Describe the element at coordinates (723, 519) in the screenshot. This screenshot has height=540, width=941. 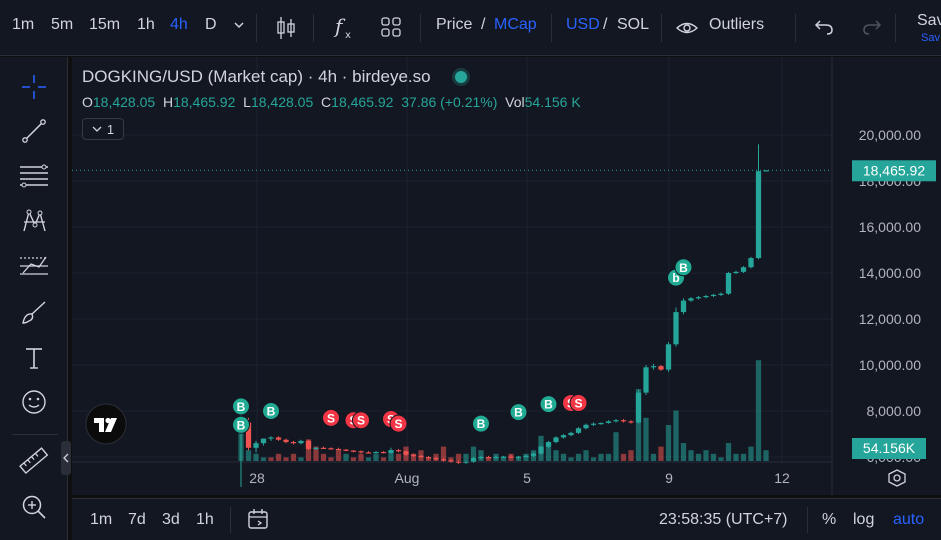
I see `clock-timezone: 23:58:35 (UTC+7)` at that location.